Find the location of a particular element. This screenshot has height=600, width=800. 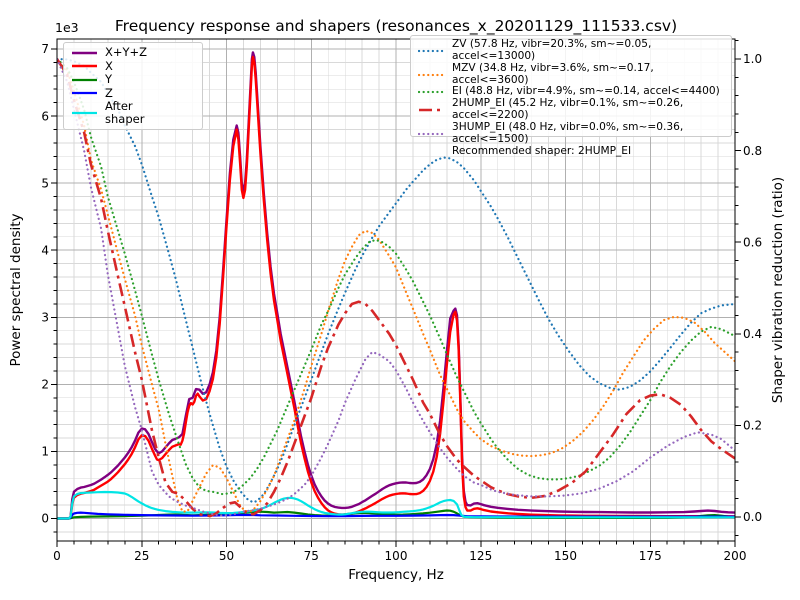

left-axis-offset-label: 1e3 is located at coordinates (67, 27).